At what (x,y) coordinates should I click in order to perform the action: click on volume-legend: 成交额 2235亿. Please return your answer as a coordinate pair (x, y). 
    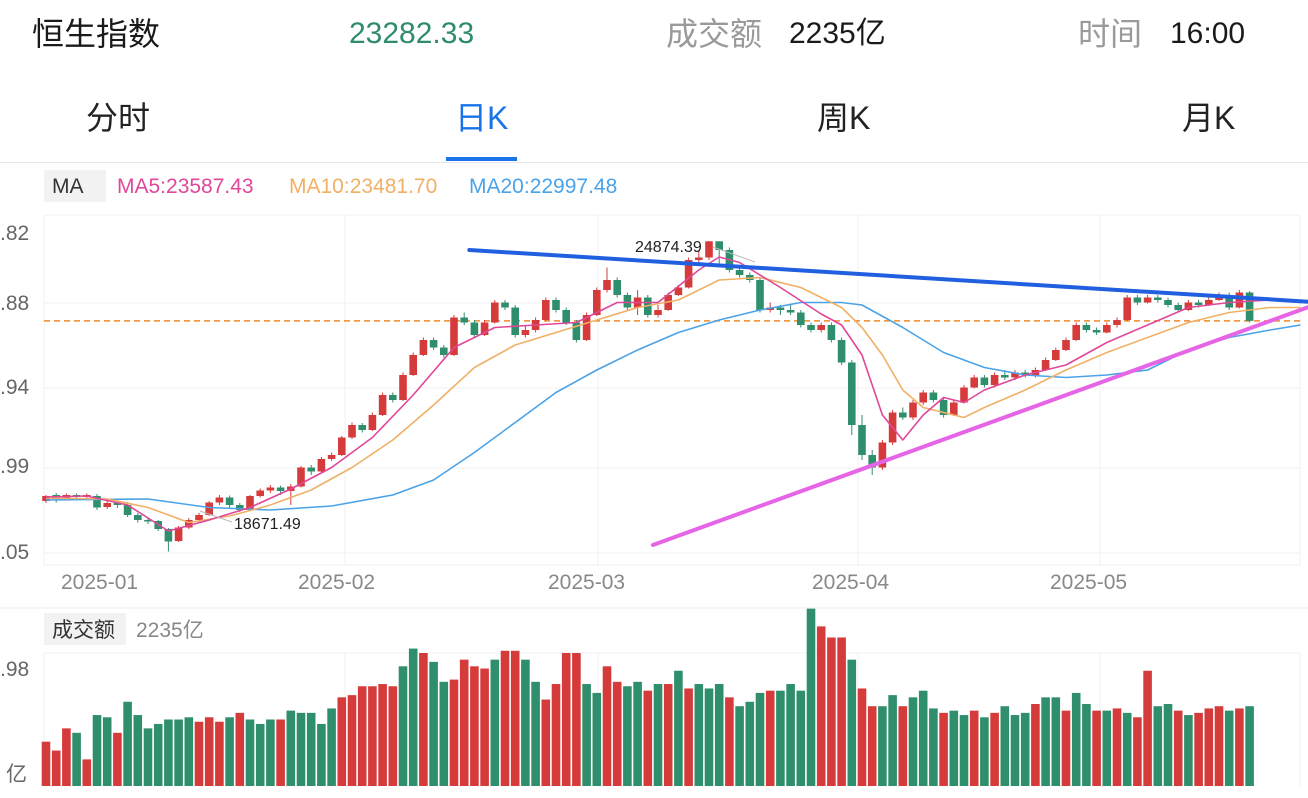
    Looking at the image, I should click on (124, 629).